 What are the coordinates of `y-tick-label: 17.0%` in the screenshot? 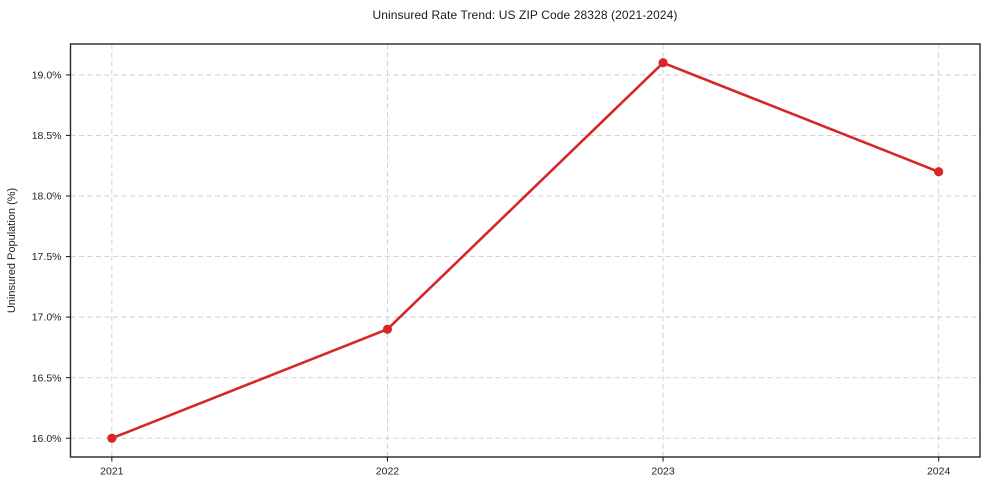 It's located at (47, 318).